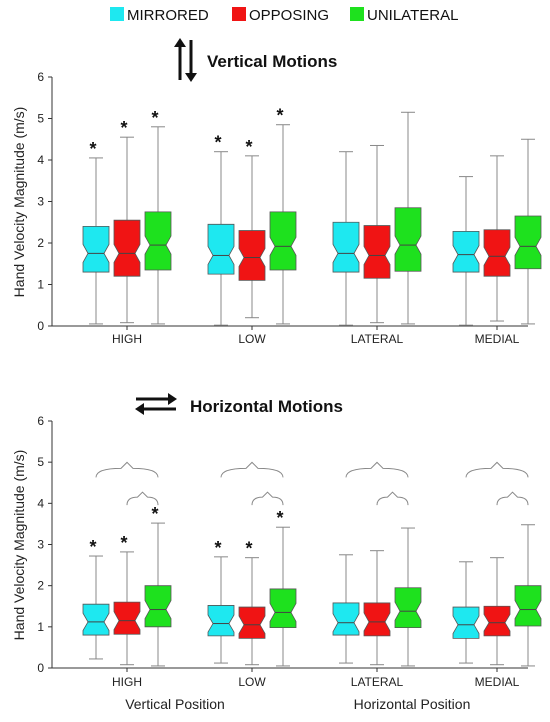 The height and width of the screenshot is (722, 550). Describe the element at coordinates (357, 14) in the screenshot. I see `legend-swatch-unilateral` at that location.